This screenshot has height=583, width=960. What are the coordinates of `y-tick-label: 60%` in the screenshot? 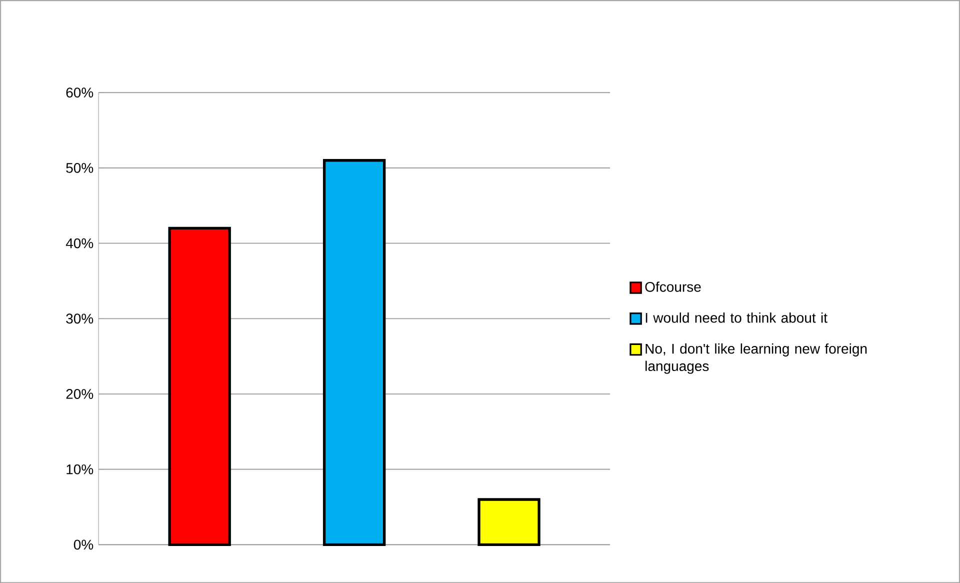 It's located at (80, 93).